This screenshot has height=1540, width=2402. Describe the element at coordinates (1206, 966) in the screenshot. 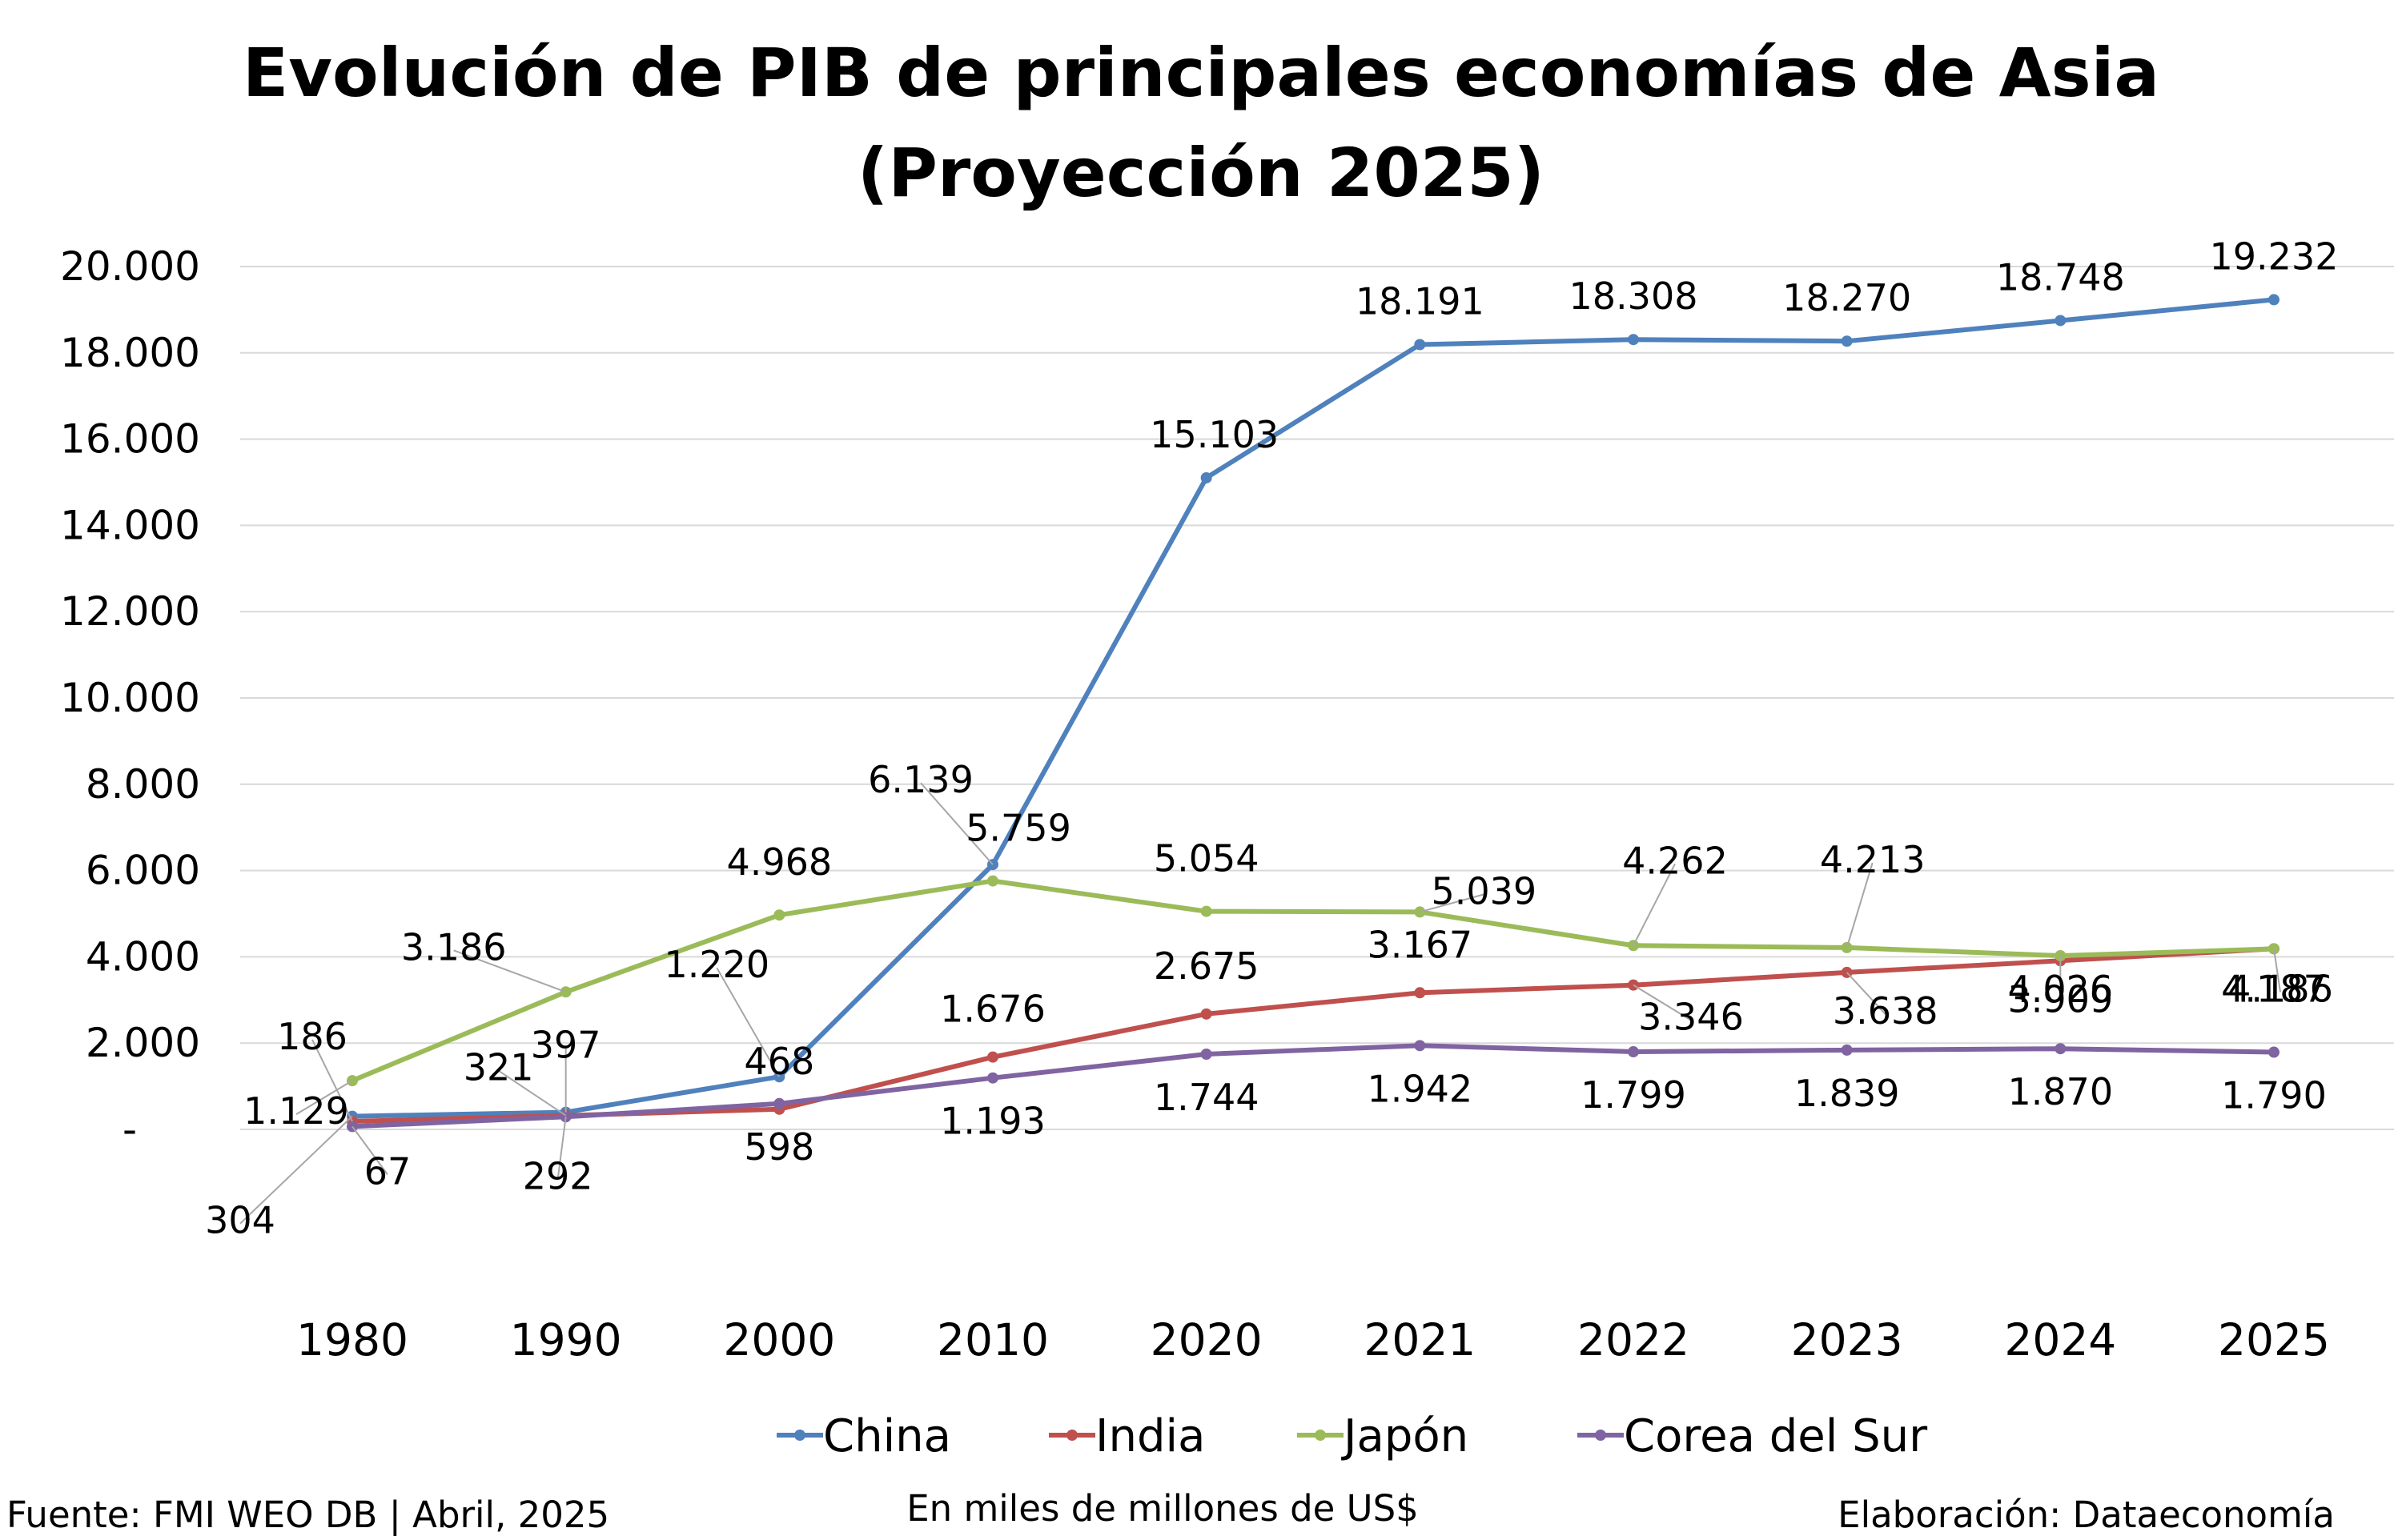

I see `data-label: 2.675` at that location.